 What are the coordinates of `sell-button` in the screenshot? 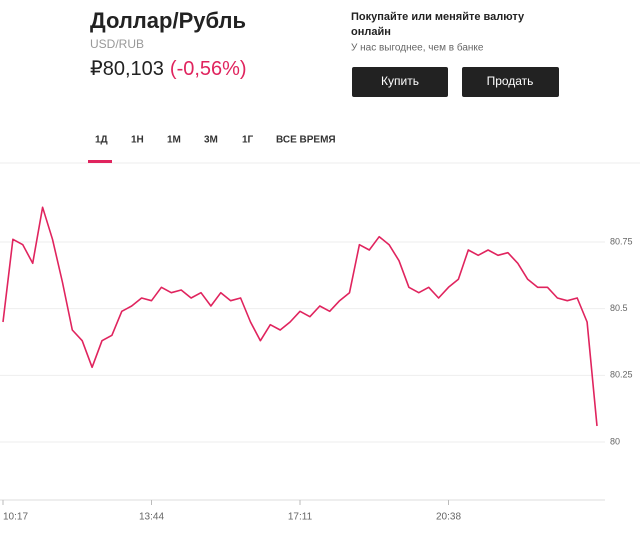 It's located at (510, 82).